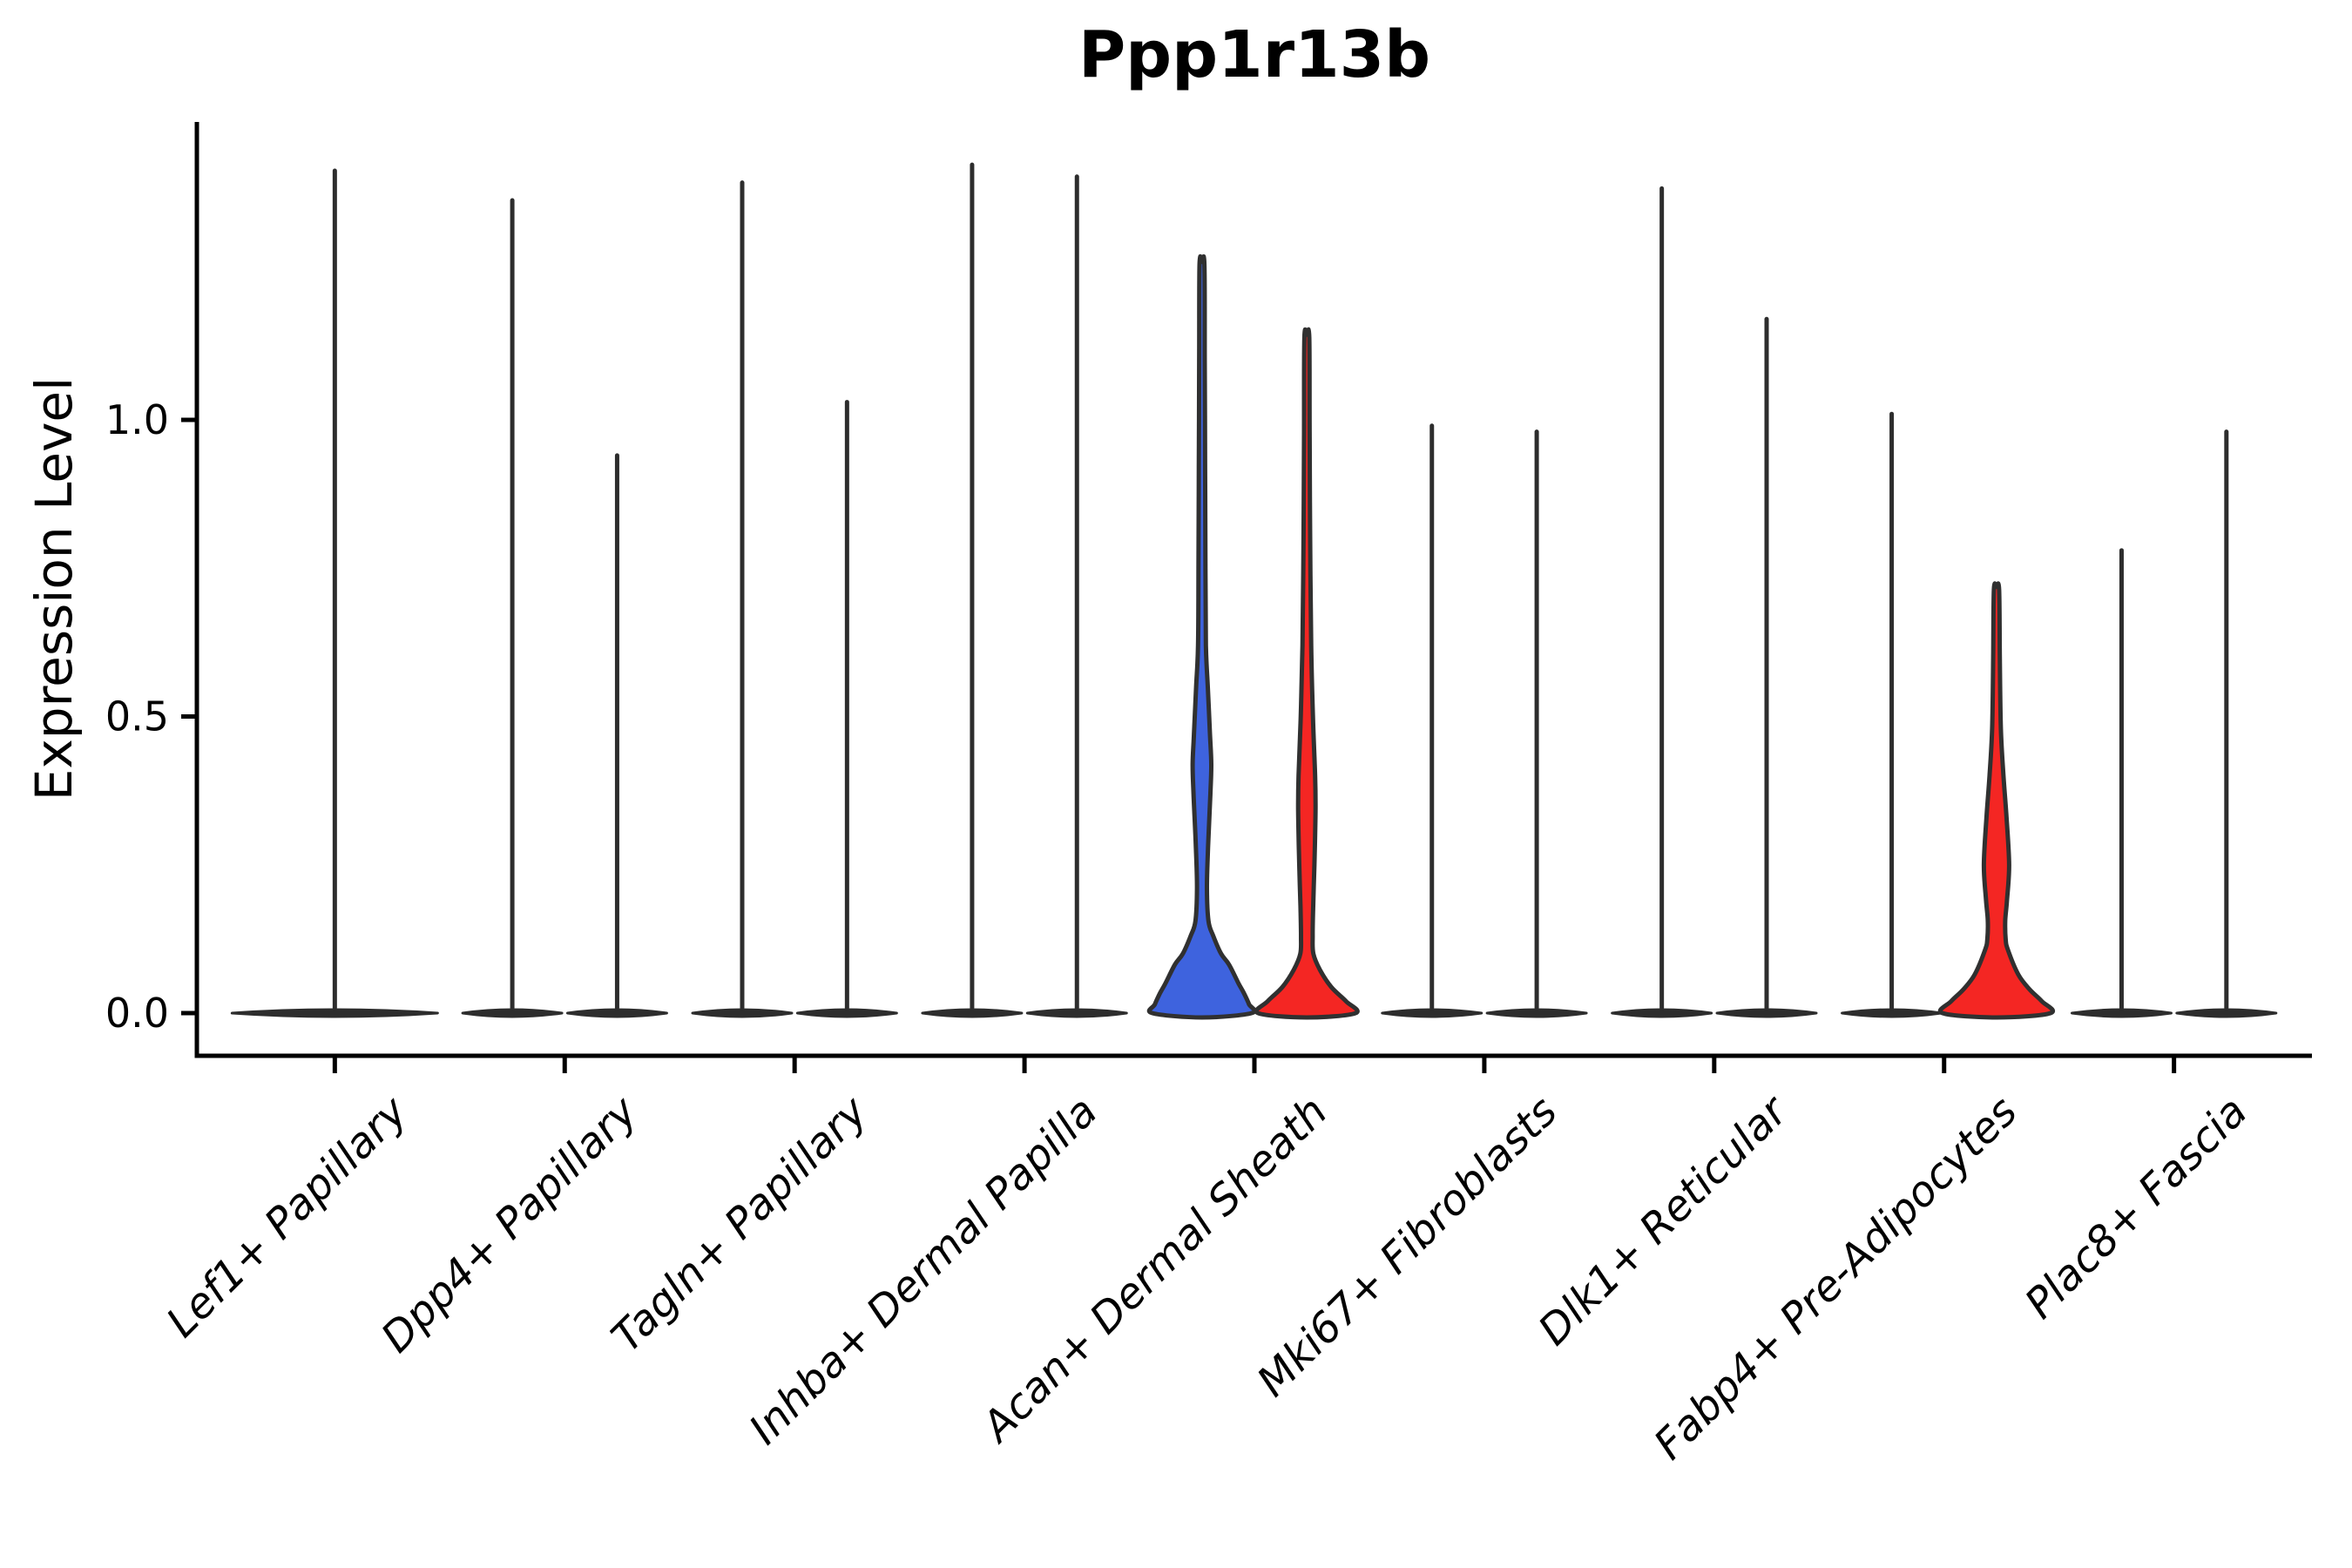 The image size is (2352, 1568). What do you see at coordinates (1201, 636) in the screenshot?
I see `violin-acan-dermal-sheath-left` at bounding box center [1201, 636].